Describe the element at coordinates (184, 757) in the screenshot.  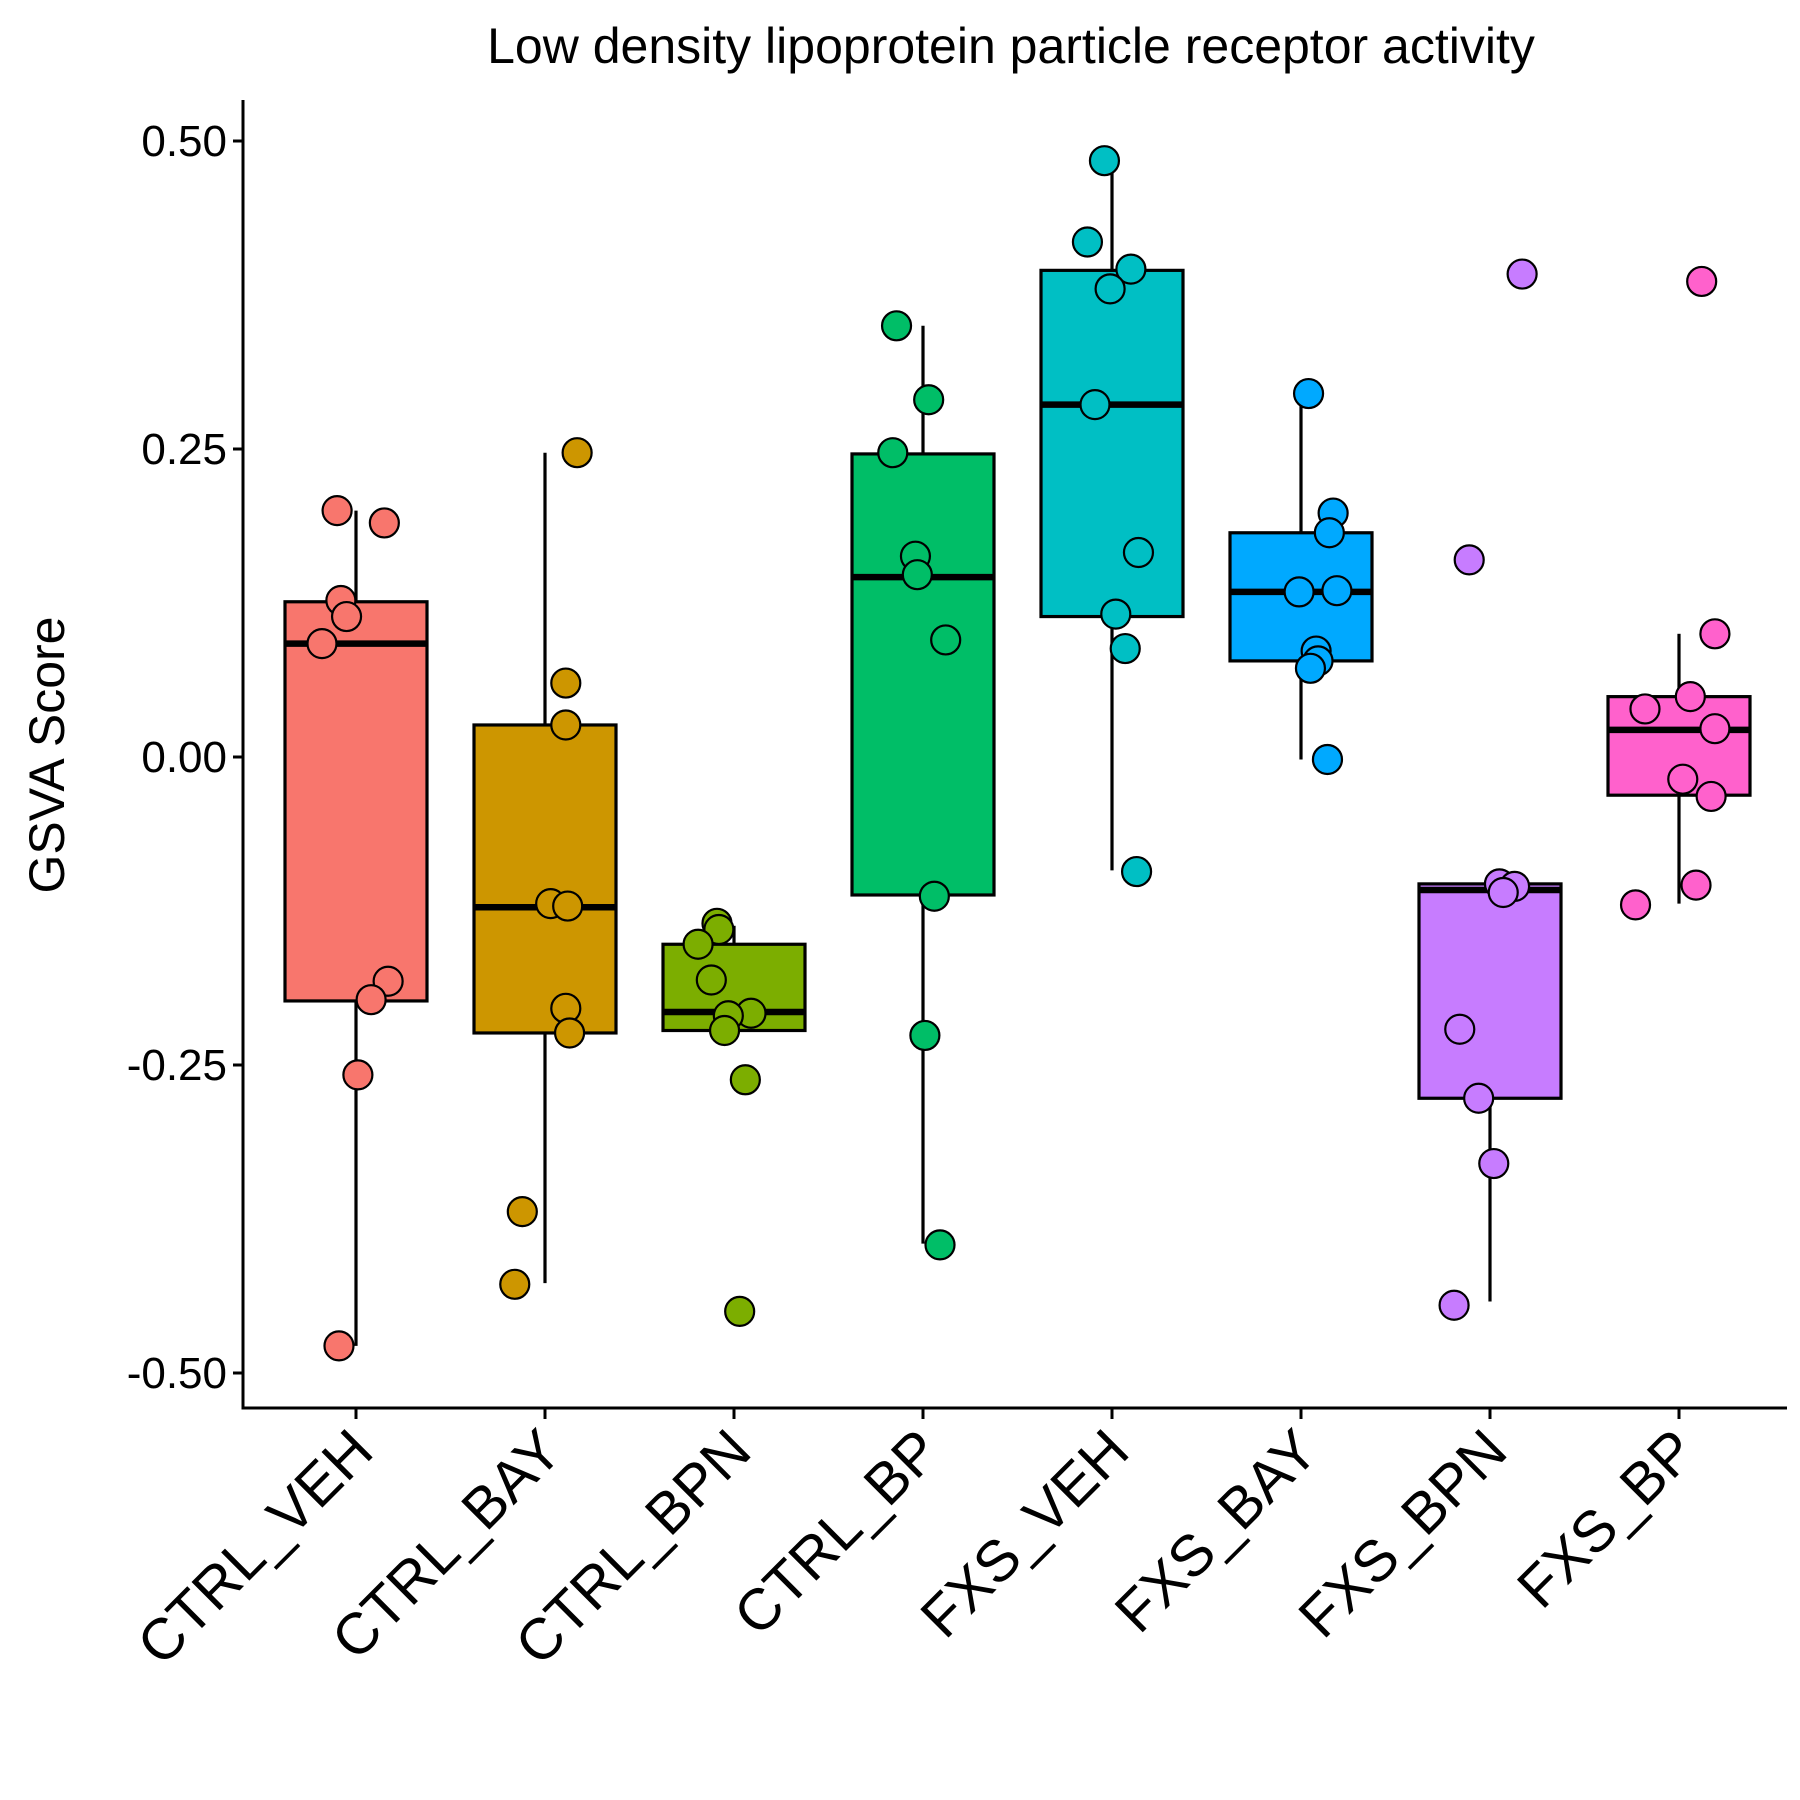
I see `y-tick-label: 0.00` at that location.